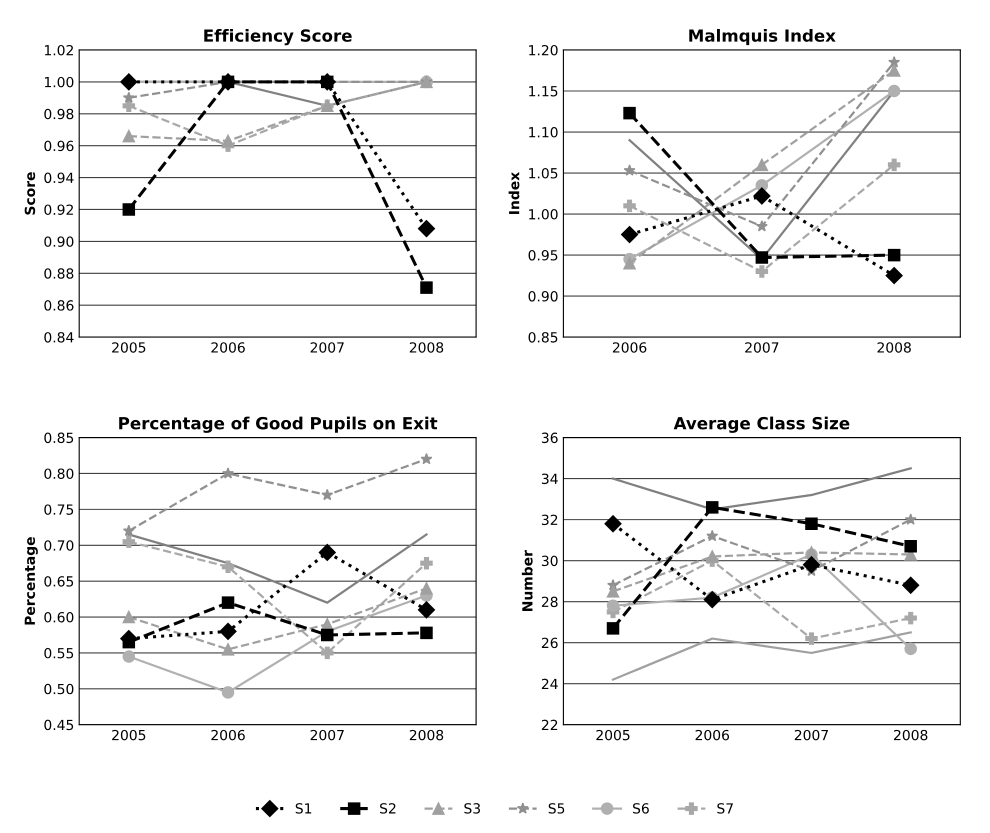 The width and height of the screenshot is (990, 833). I want to click on y-tick-label: 1.15, so click(543, 91).